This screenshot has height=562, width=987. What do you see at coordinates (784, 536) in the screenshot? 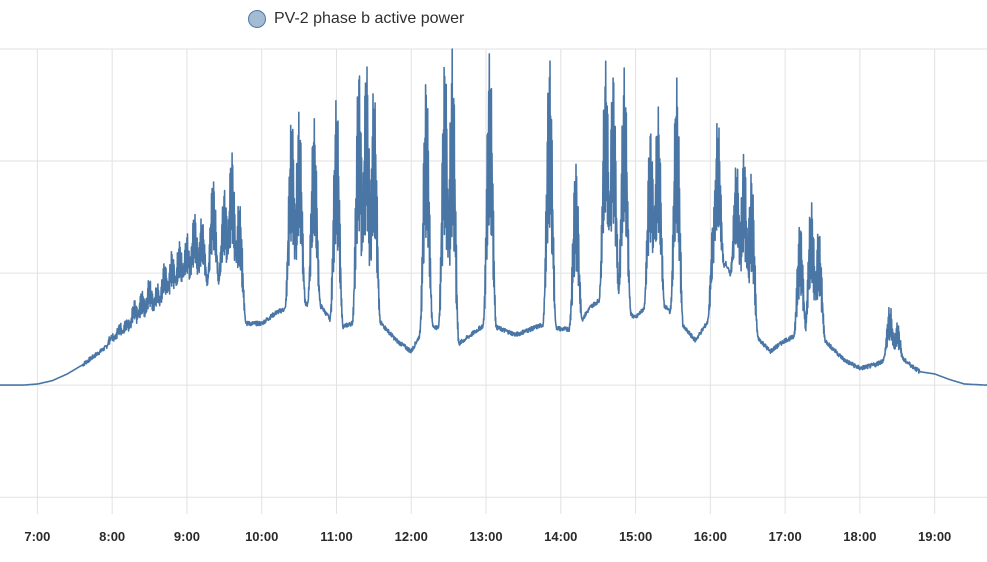
I see `x-tick-label: 17:00` at bounding box center [784, 536].